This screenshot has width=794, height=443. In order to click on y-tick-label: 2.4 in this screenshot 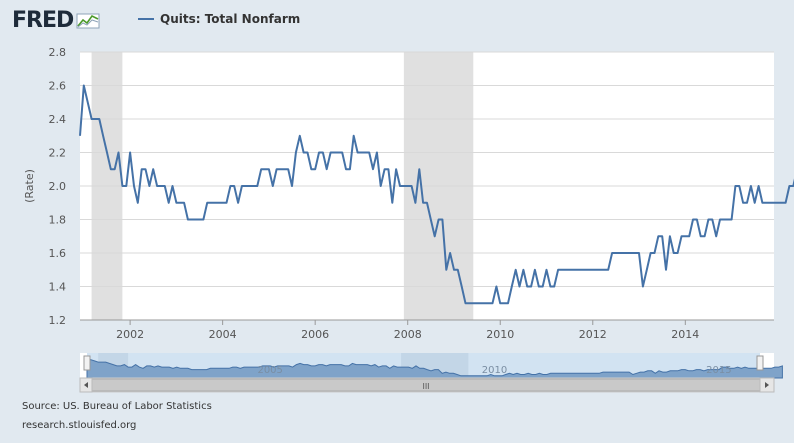, I will do `click(58, 119)`.